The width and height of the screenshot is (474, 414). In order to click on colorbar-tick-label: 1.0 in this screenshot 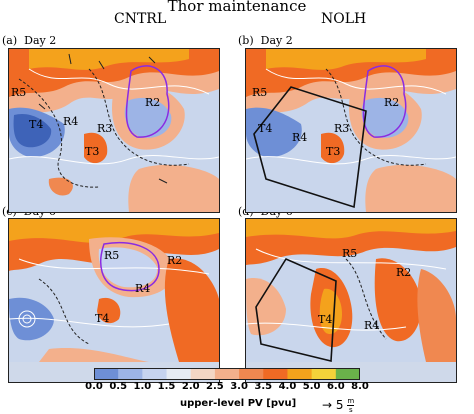, I will do `click(142, 386)`.